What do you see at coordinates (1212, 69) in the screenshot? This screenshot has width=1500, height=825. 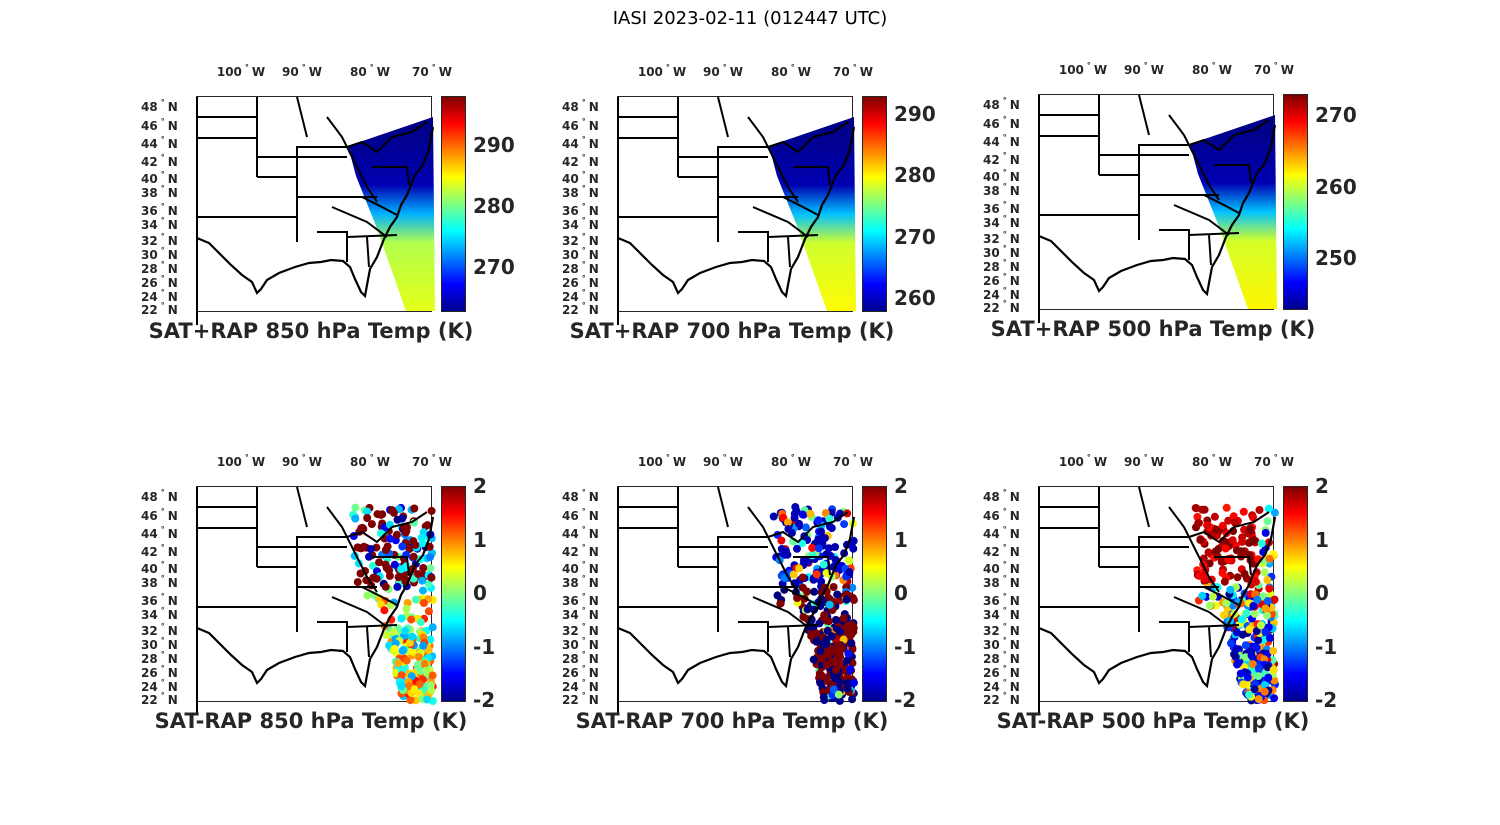 I see `lon-tick-label: 80 ° W` at bounding box center [1212, 69].